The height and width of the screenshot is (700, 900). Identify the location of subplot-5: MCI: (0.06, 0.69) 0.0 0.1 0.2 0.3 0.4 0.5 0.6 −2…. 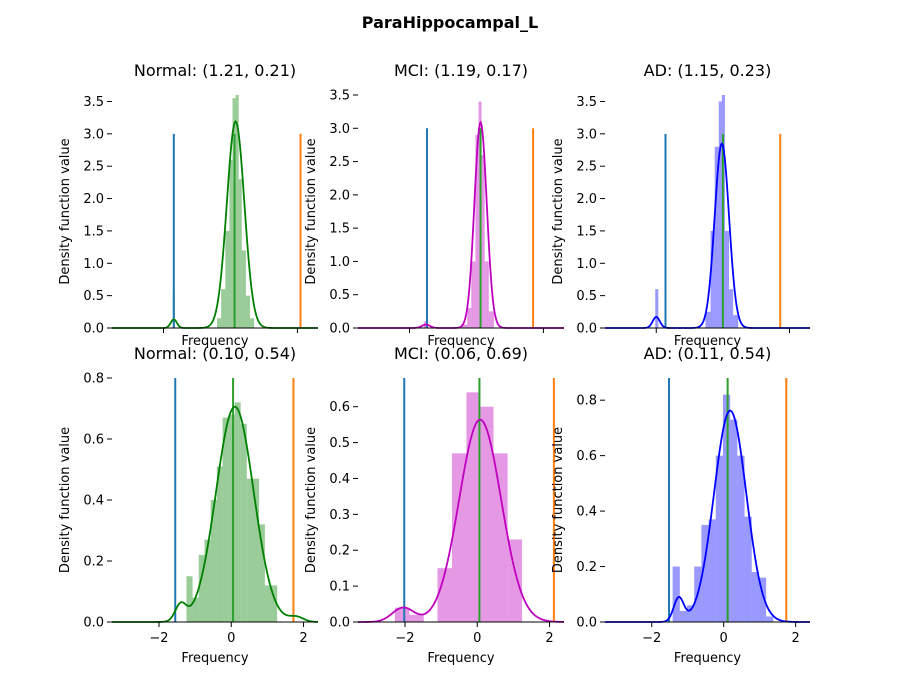
(434, 505).